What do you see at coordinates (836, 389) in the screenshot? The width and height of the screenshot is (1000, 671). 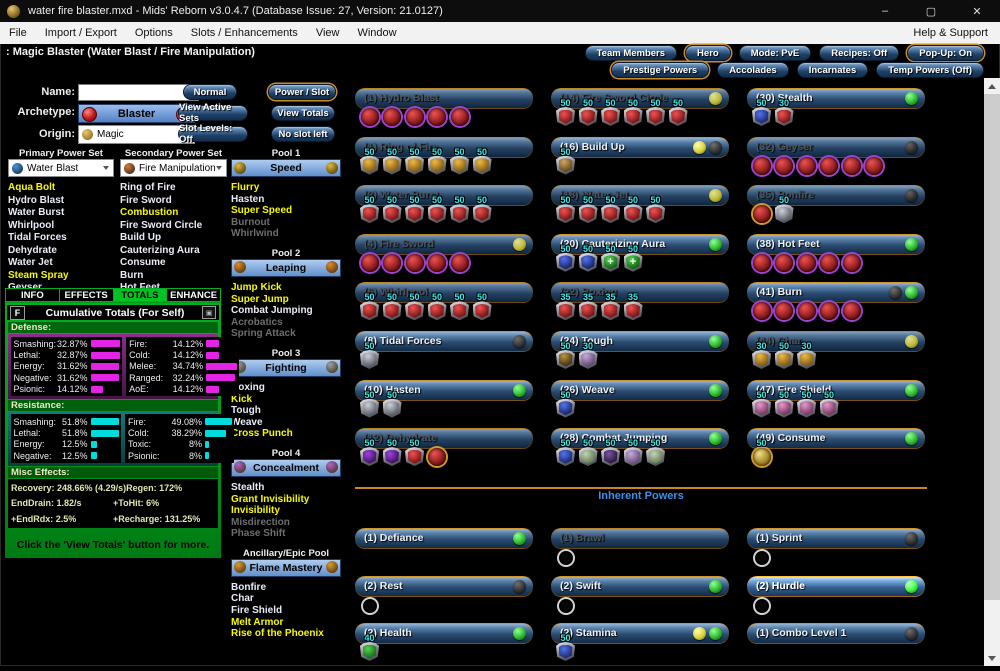 I see `power-bar: (47) Fire Shield` at bounding box center [836, 389].